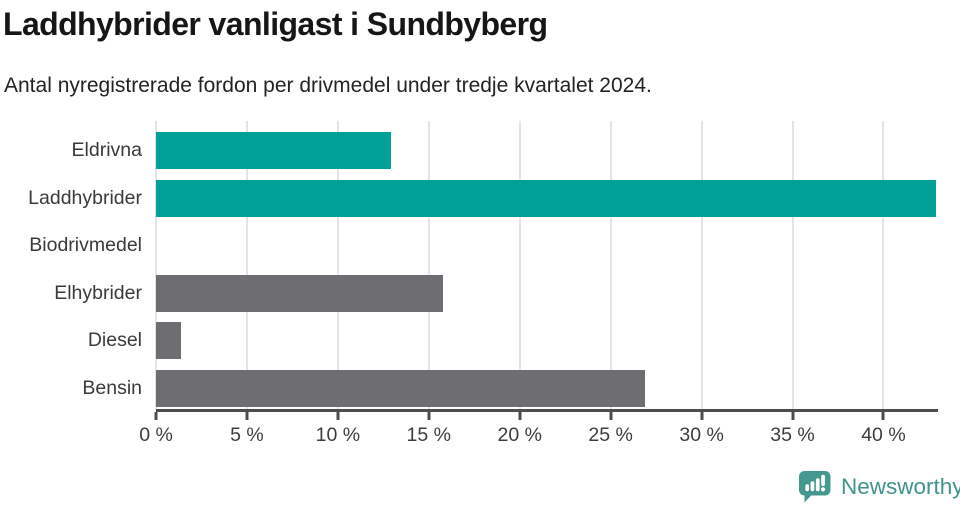 This screenshot has height=505, width=960. What do you see at coordinates (505, 151) in the screenshot?
I see `bar-row: Eldrivna` at bounding box center [505, 151].